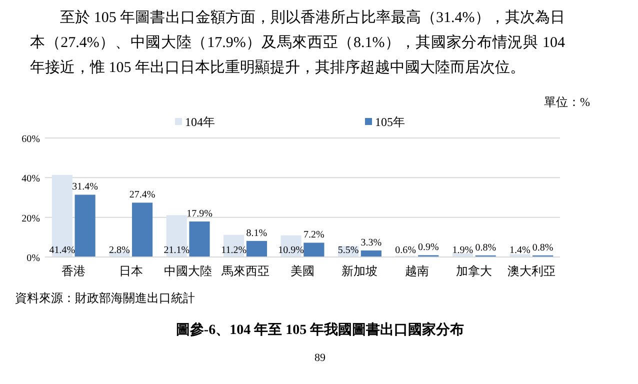  Describe the element at coordinates (31, 139) in the screenshot. I see `y-tick-label: 60%` at that location.